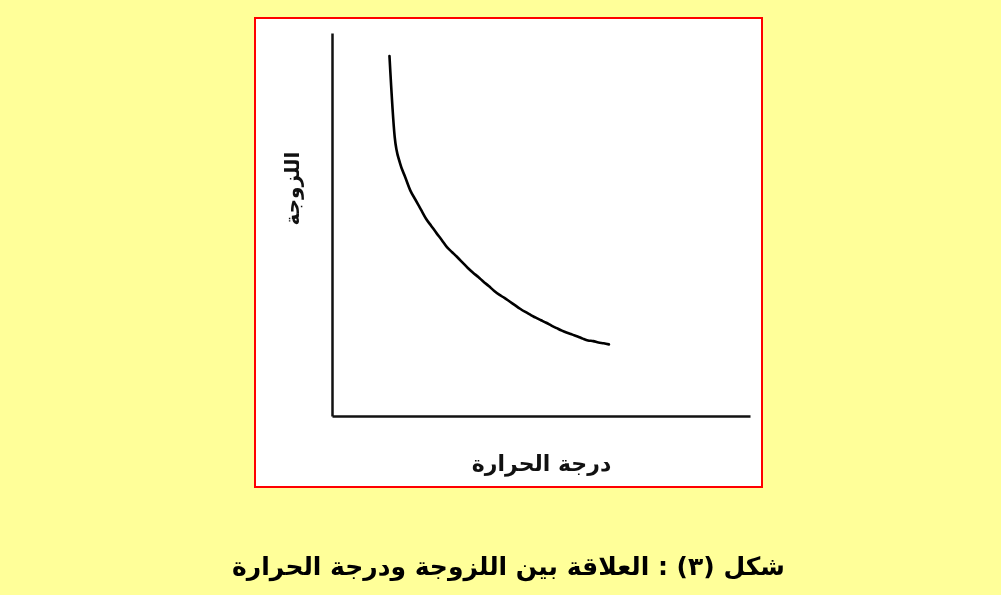 Image resolution: width=1001 pixels, height=595 pixels. I want to click on x-axis-title: درجة الحرارة, so click(541, 463).